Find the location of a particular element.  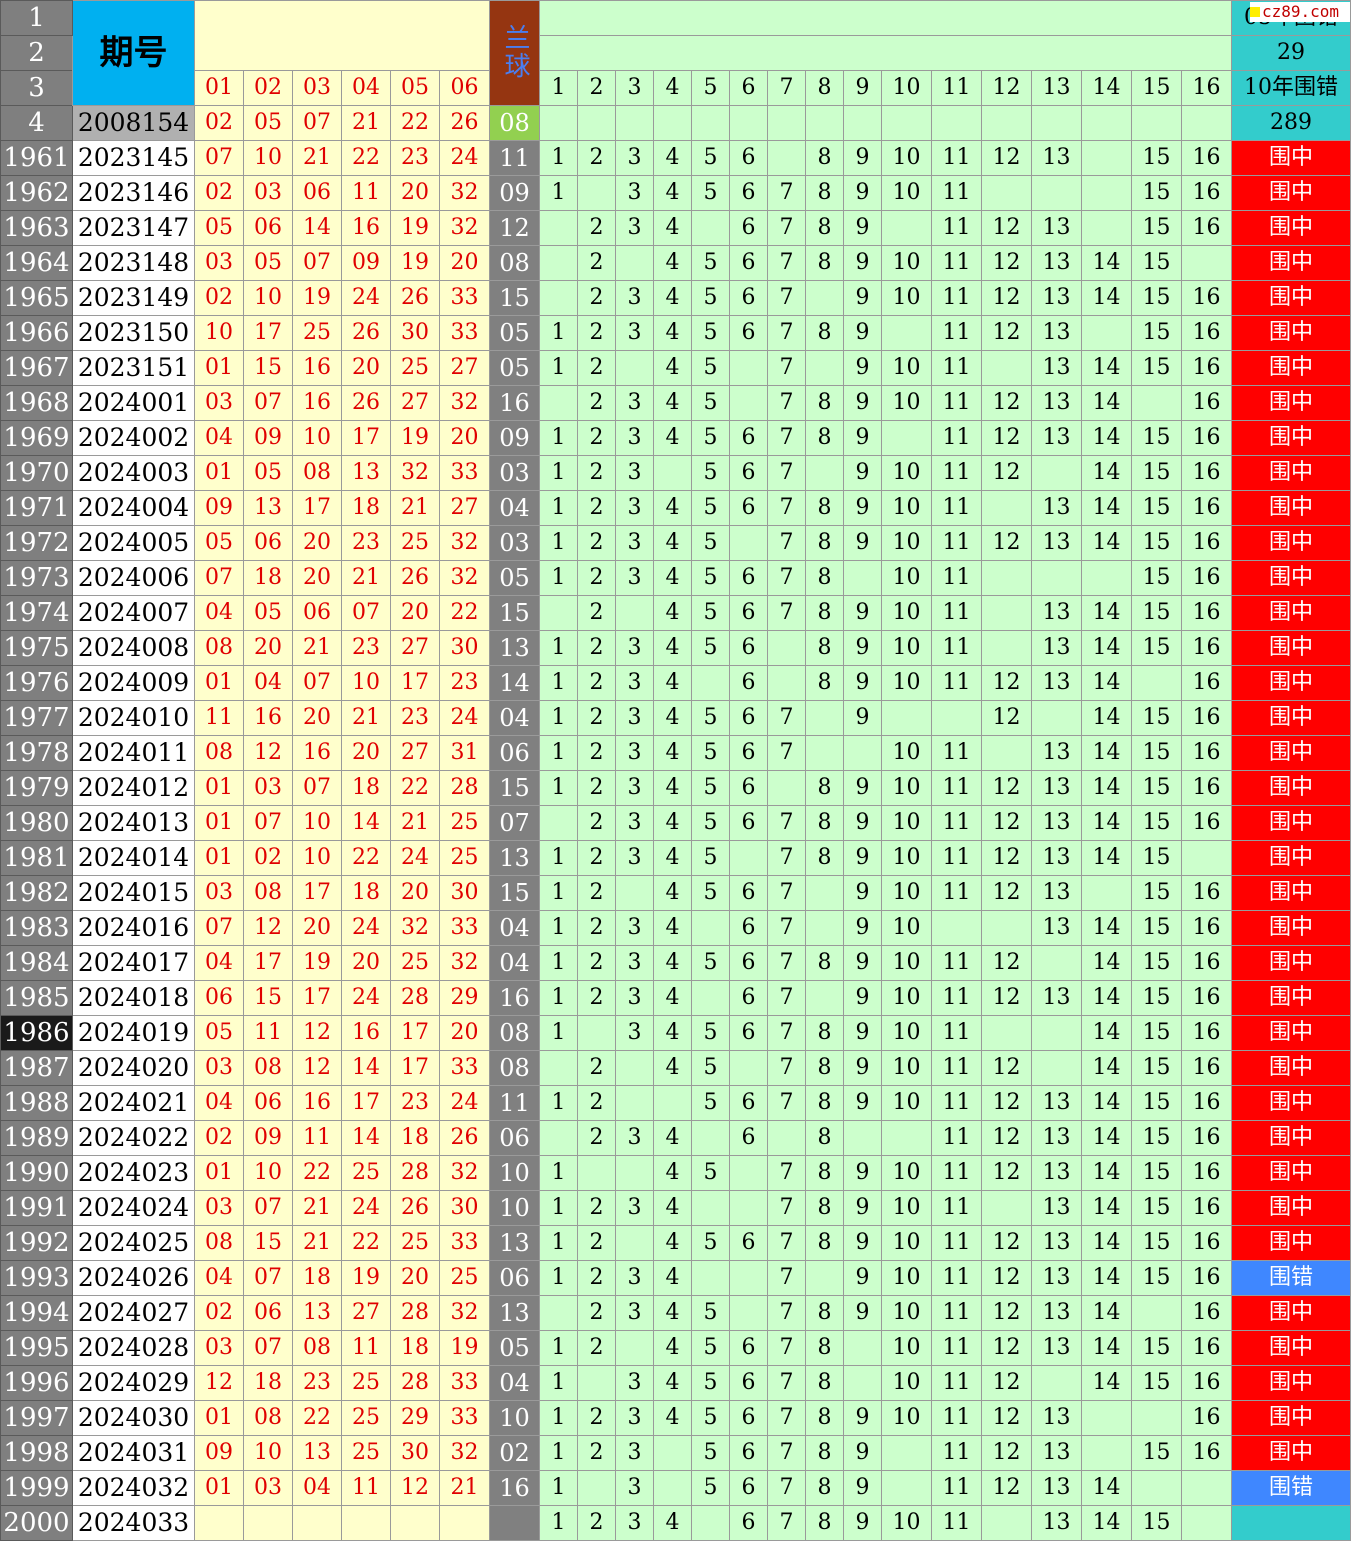

row-header: 1991 is located at coordinates (36, 1208).